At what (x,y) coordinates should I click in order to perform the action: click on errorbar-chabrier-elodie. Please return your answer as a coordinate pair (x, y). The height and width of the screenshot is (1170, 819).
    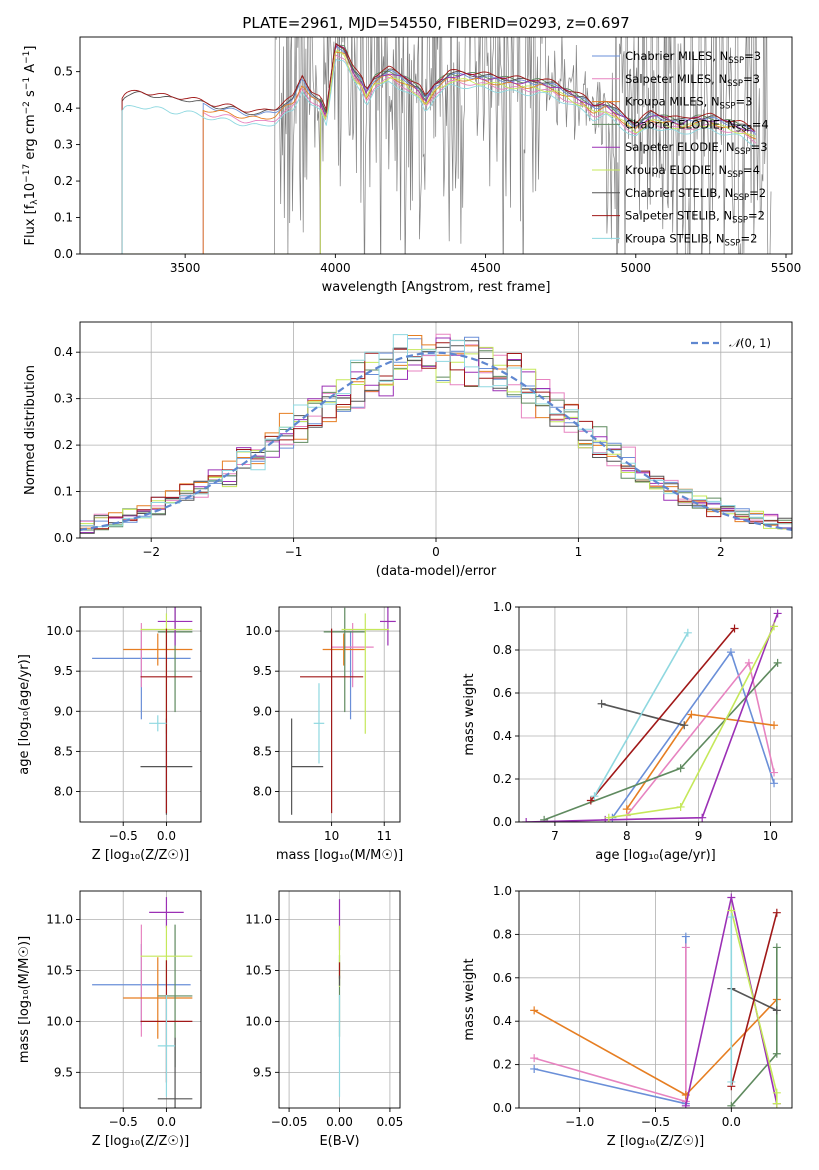
    Looking at the image, I should click on (344, 660).